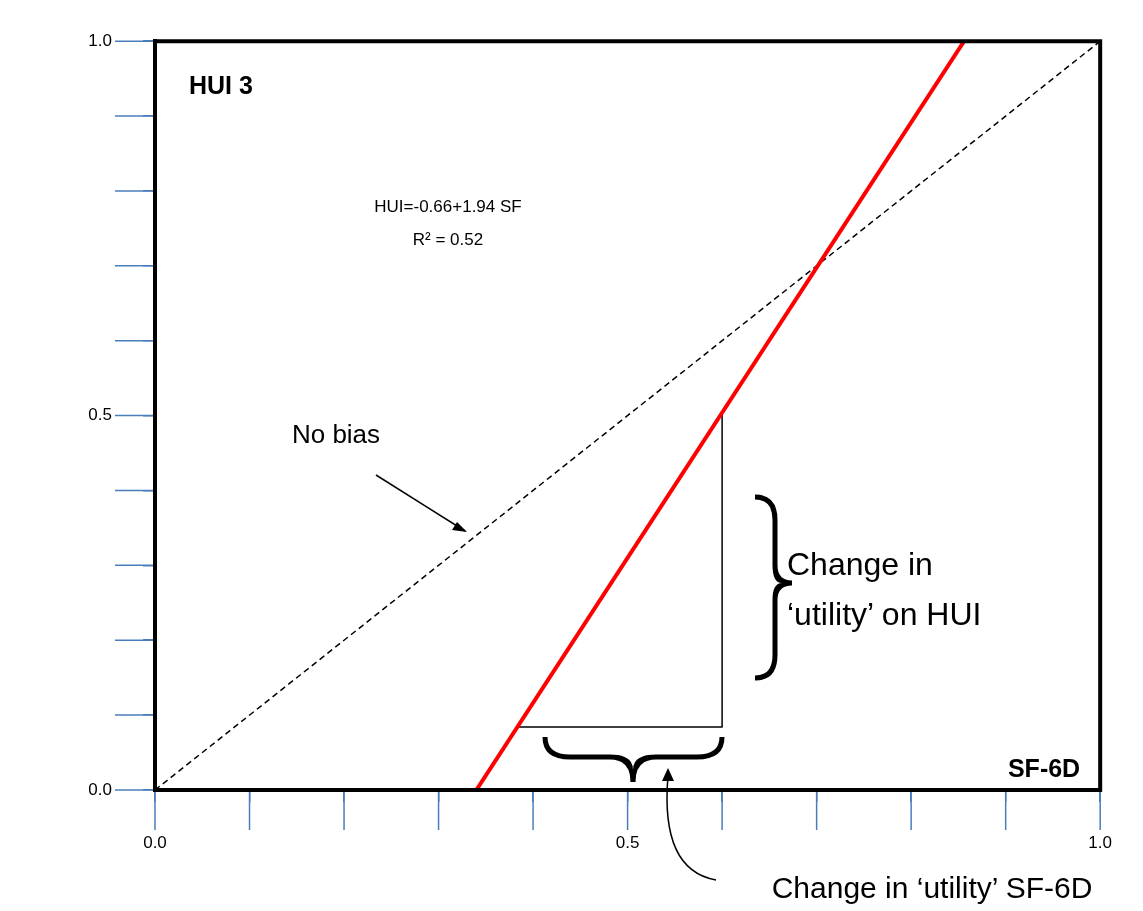  Describe the element at coordinates (1100, 842) in the screenshot. I see `x-tick-label: 1.0` at that location.